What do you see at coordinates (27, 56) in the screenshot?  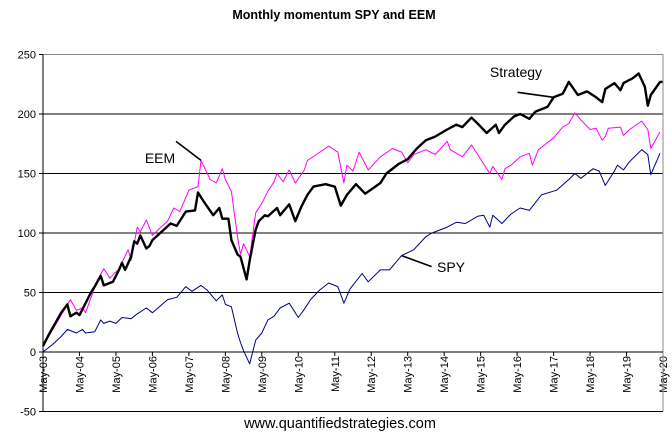 I see `y-tick-label: 250` at bounding box center [27, 56].